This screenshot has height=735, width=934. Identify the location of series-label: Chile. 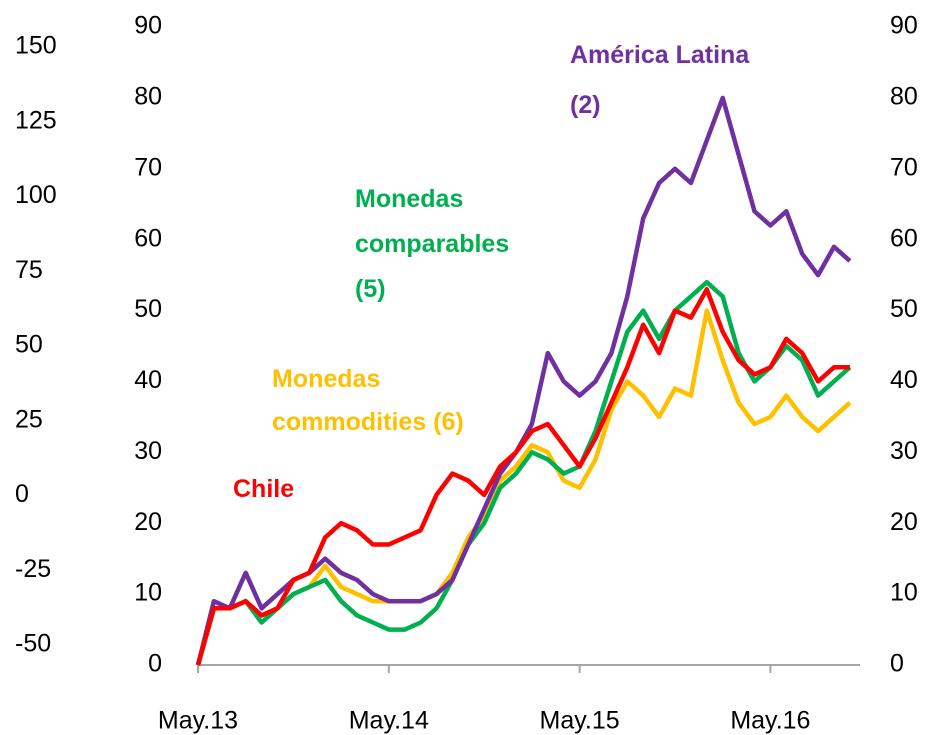
(263, 489).